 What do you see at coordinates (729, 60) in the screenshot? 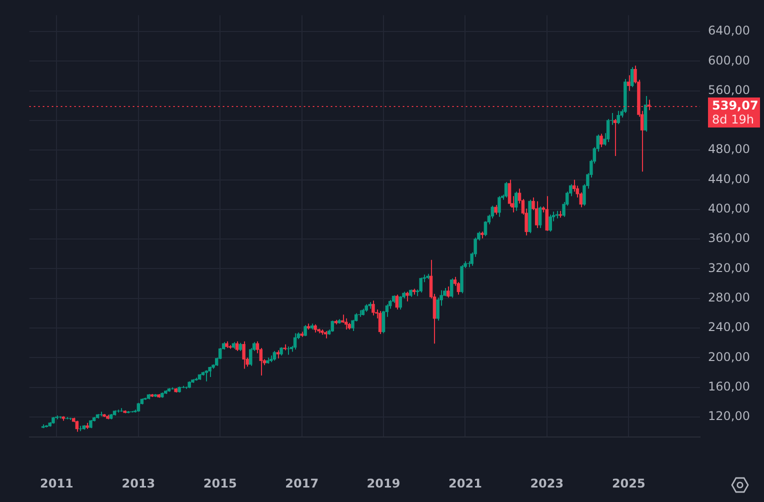
I see `y-tick-label: 600,00` at bounding box center [729, 60].